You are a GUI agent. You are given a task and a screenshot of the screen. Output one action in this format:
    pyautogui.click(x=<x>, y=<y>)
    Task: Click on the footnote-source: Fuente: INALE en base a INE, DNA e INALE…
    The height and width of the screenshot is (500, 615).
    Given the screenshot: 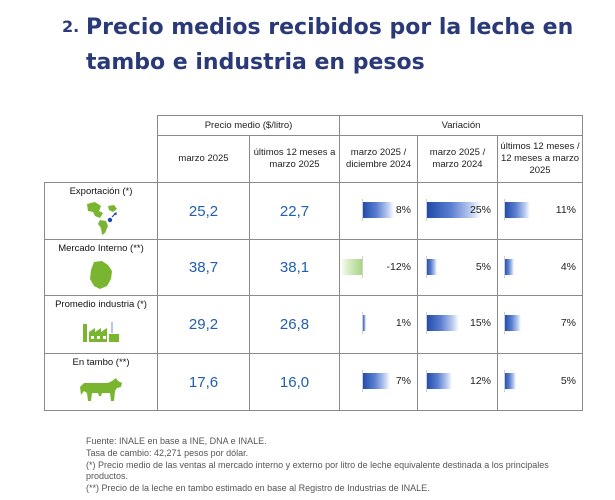 What is the action you would take?
    pyautogui.click(x=176, y=441)
    